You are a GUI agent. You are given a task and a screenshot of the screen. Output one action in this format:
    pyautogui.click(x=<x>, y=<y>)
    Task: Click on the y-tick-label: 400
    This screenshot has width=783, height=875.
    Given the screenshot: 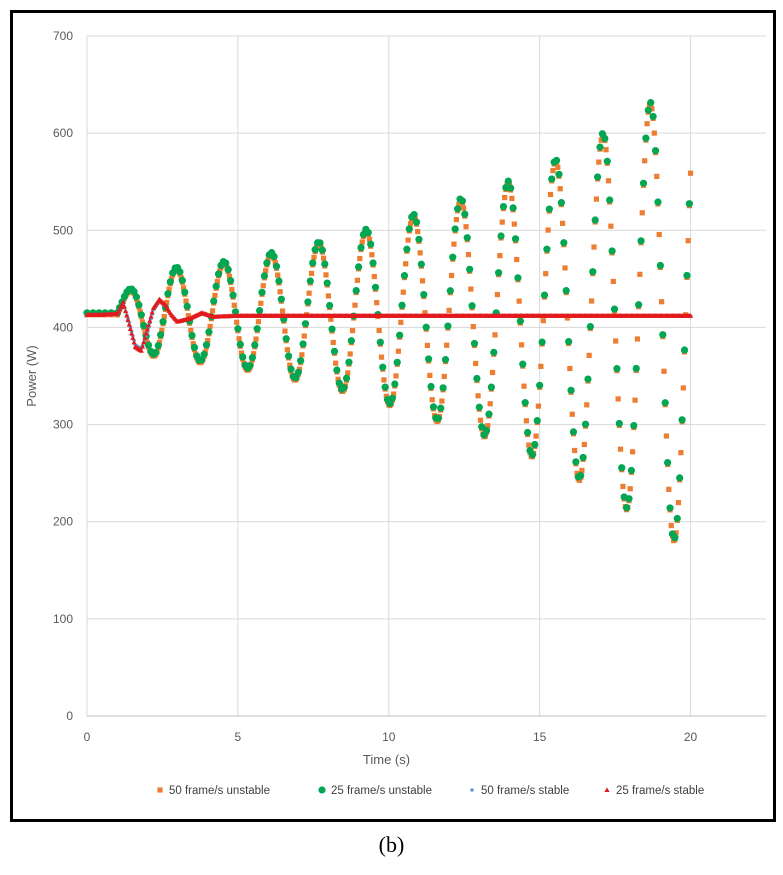 What is the action you would take?
    pyautogui.click(x=63, y=327)
    